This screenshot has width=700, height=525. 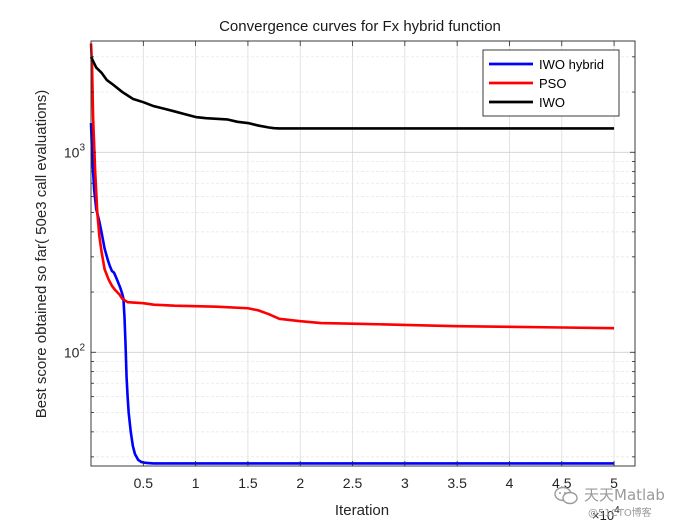 What do you see at coordinates (144, 483) in the screenshot?
I see `x-tick-label: 0.5` at bounding box center [144, 483].